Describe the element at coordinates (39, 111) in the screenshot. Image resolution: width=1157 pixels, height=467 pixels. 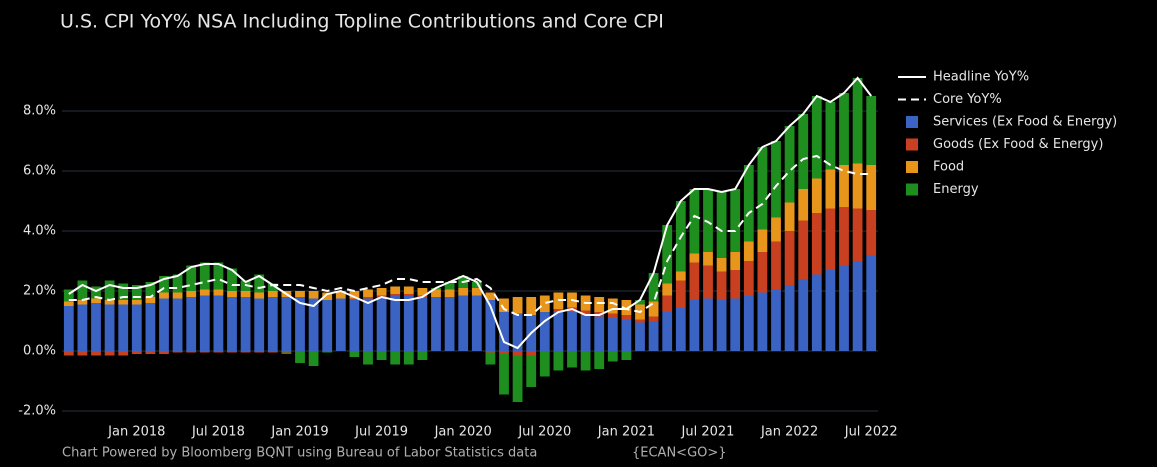
I see `y-tick-label: 8.0%` at that location.